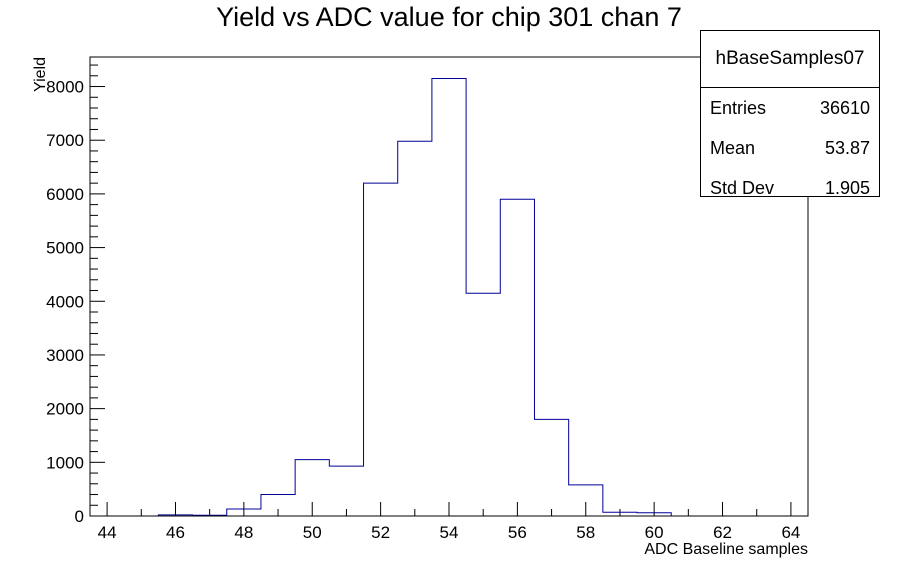 This screenshot has width=898, height=574. I want to click on y-tick-label: 0, so click(79, 516).